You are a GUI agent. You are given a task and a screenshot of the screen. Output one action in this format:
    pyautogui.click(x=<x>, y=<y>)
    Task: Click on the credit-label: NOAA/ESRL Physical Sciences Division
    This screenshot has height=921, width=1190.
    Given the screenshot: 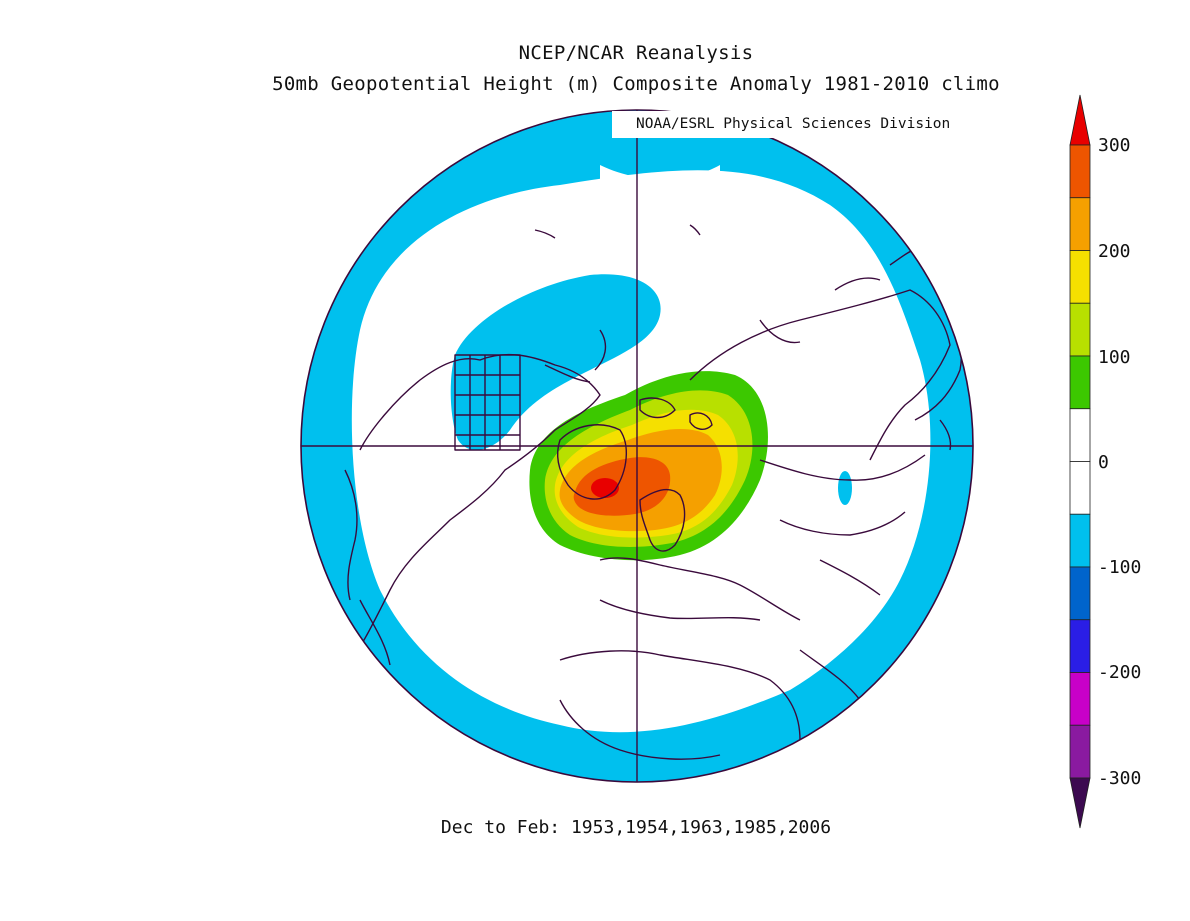 What is the action you would take?
    pyautogui.click(x=794, y=124)
    